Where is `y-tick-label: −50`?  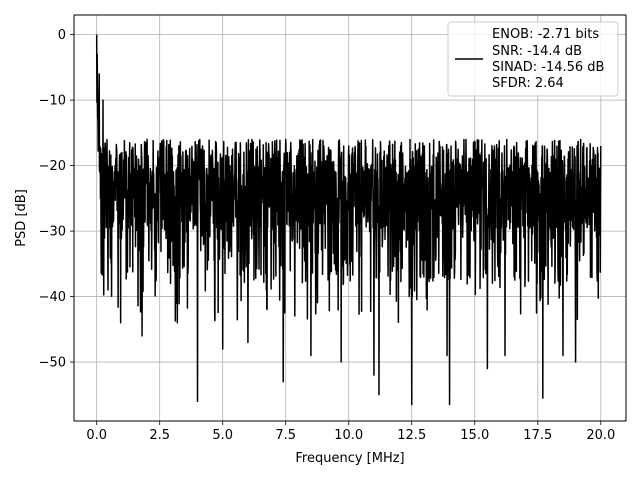
y-tick-label: −50 is located at coordinates (52, 363).